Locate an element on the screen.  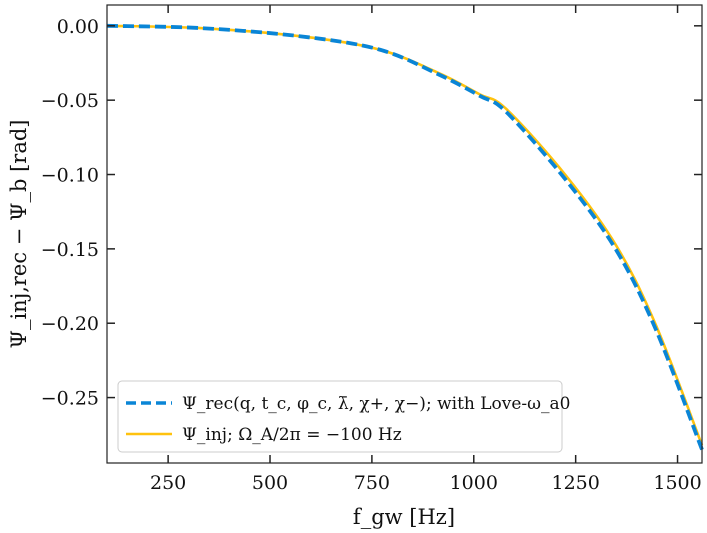
x-tick-label: 750 is located at coordinates (372, 483).